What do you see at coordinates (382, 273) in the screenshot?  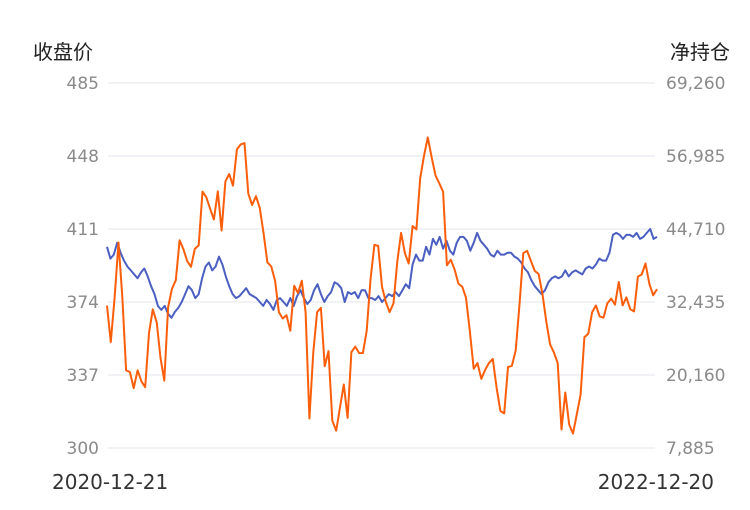 I see `close-price-line` at bounding box center [382, 273].